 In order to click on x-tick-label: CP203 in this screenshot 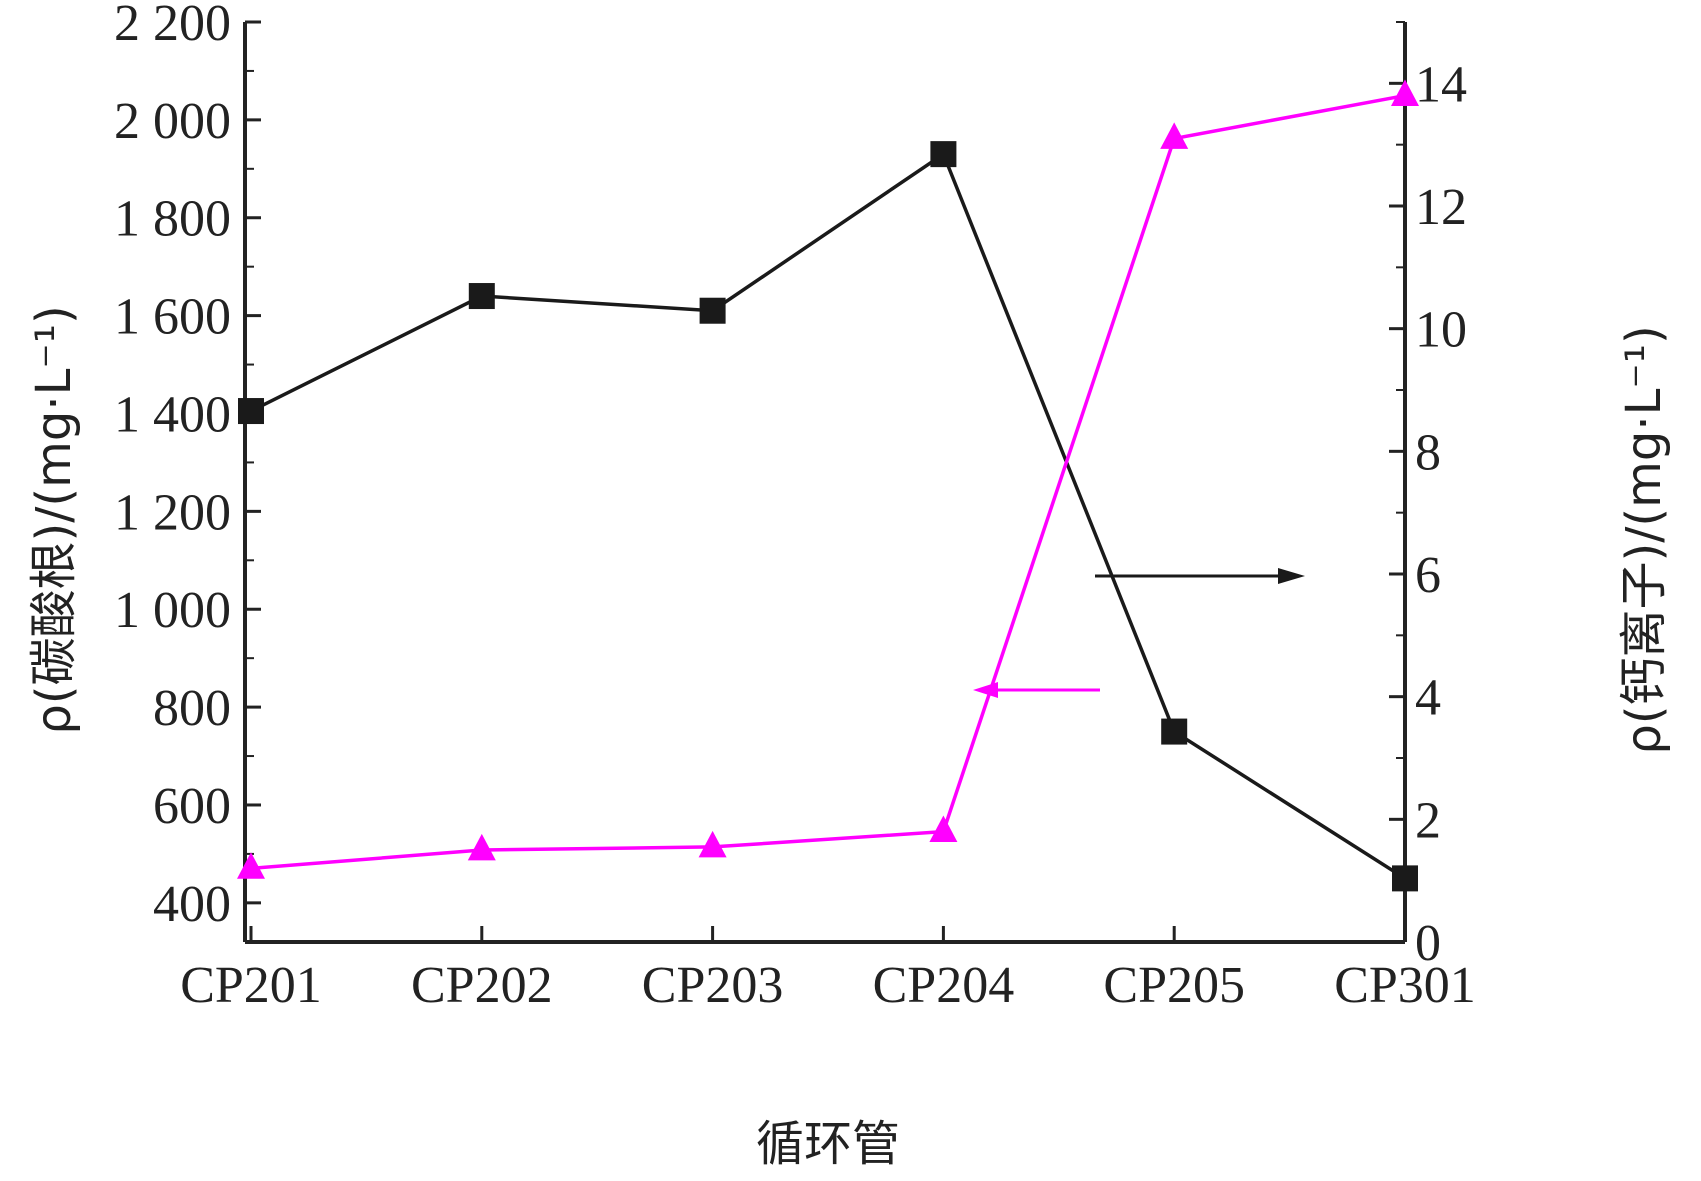, I will do `click(713, 985)`.